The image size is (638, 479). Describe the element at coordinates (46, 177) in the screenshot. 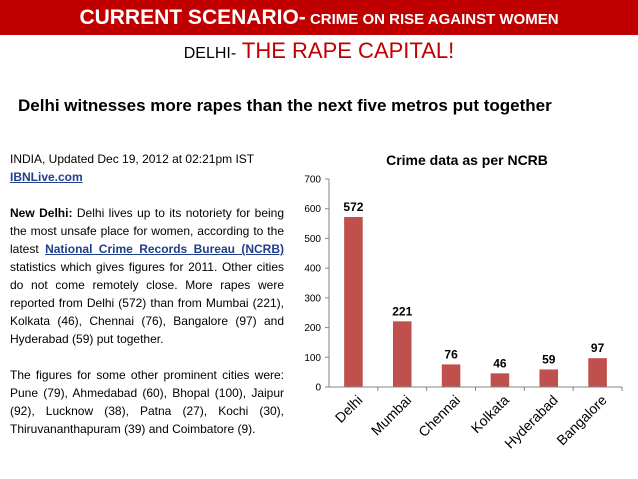

I see `source-link: IBNLive.com` at that location.